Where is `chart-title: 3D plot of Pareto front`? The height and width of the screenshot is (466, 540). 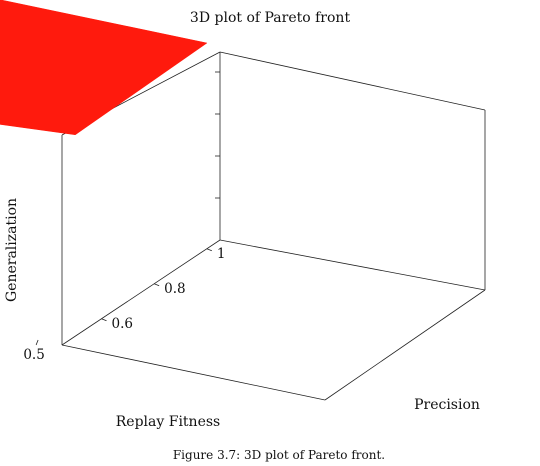
chart-title: 3D plot of Pareto front is located at coordinates (270, 18).